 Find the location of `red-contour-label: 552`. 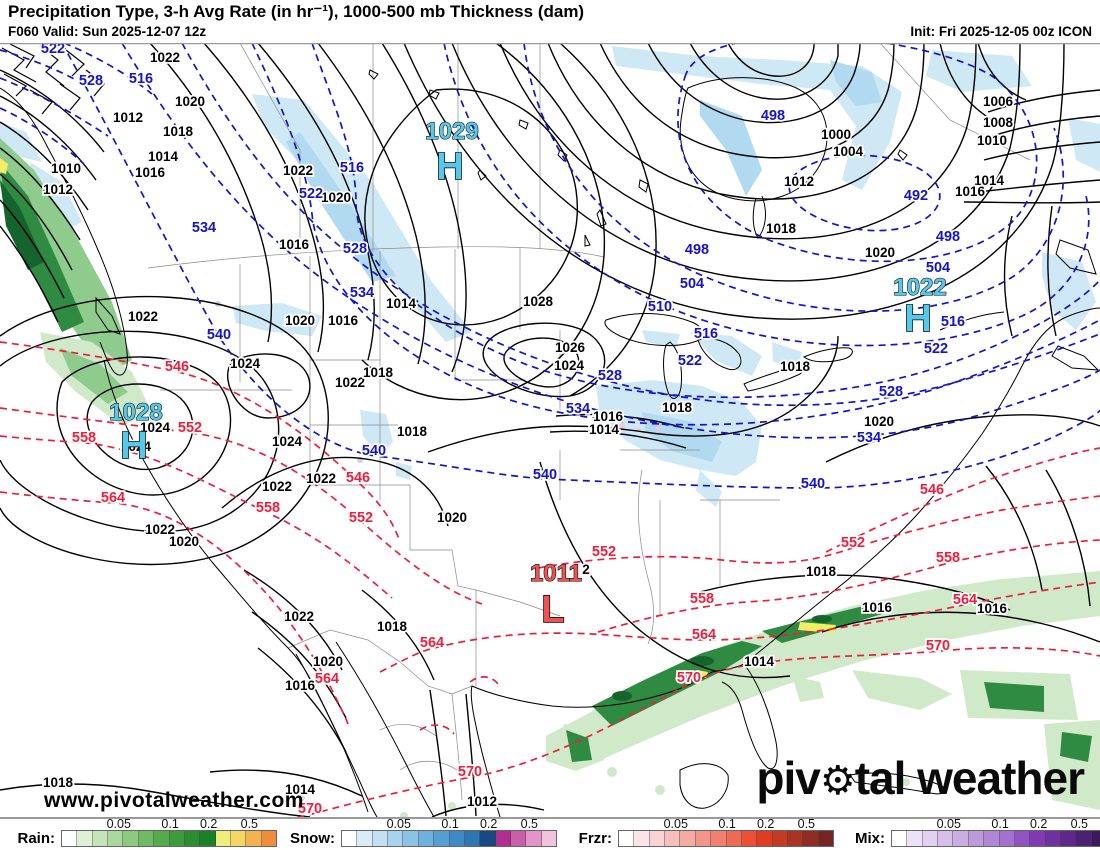

red-contour-label: 552 is located at coordinates (604, 552).